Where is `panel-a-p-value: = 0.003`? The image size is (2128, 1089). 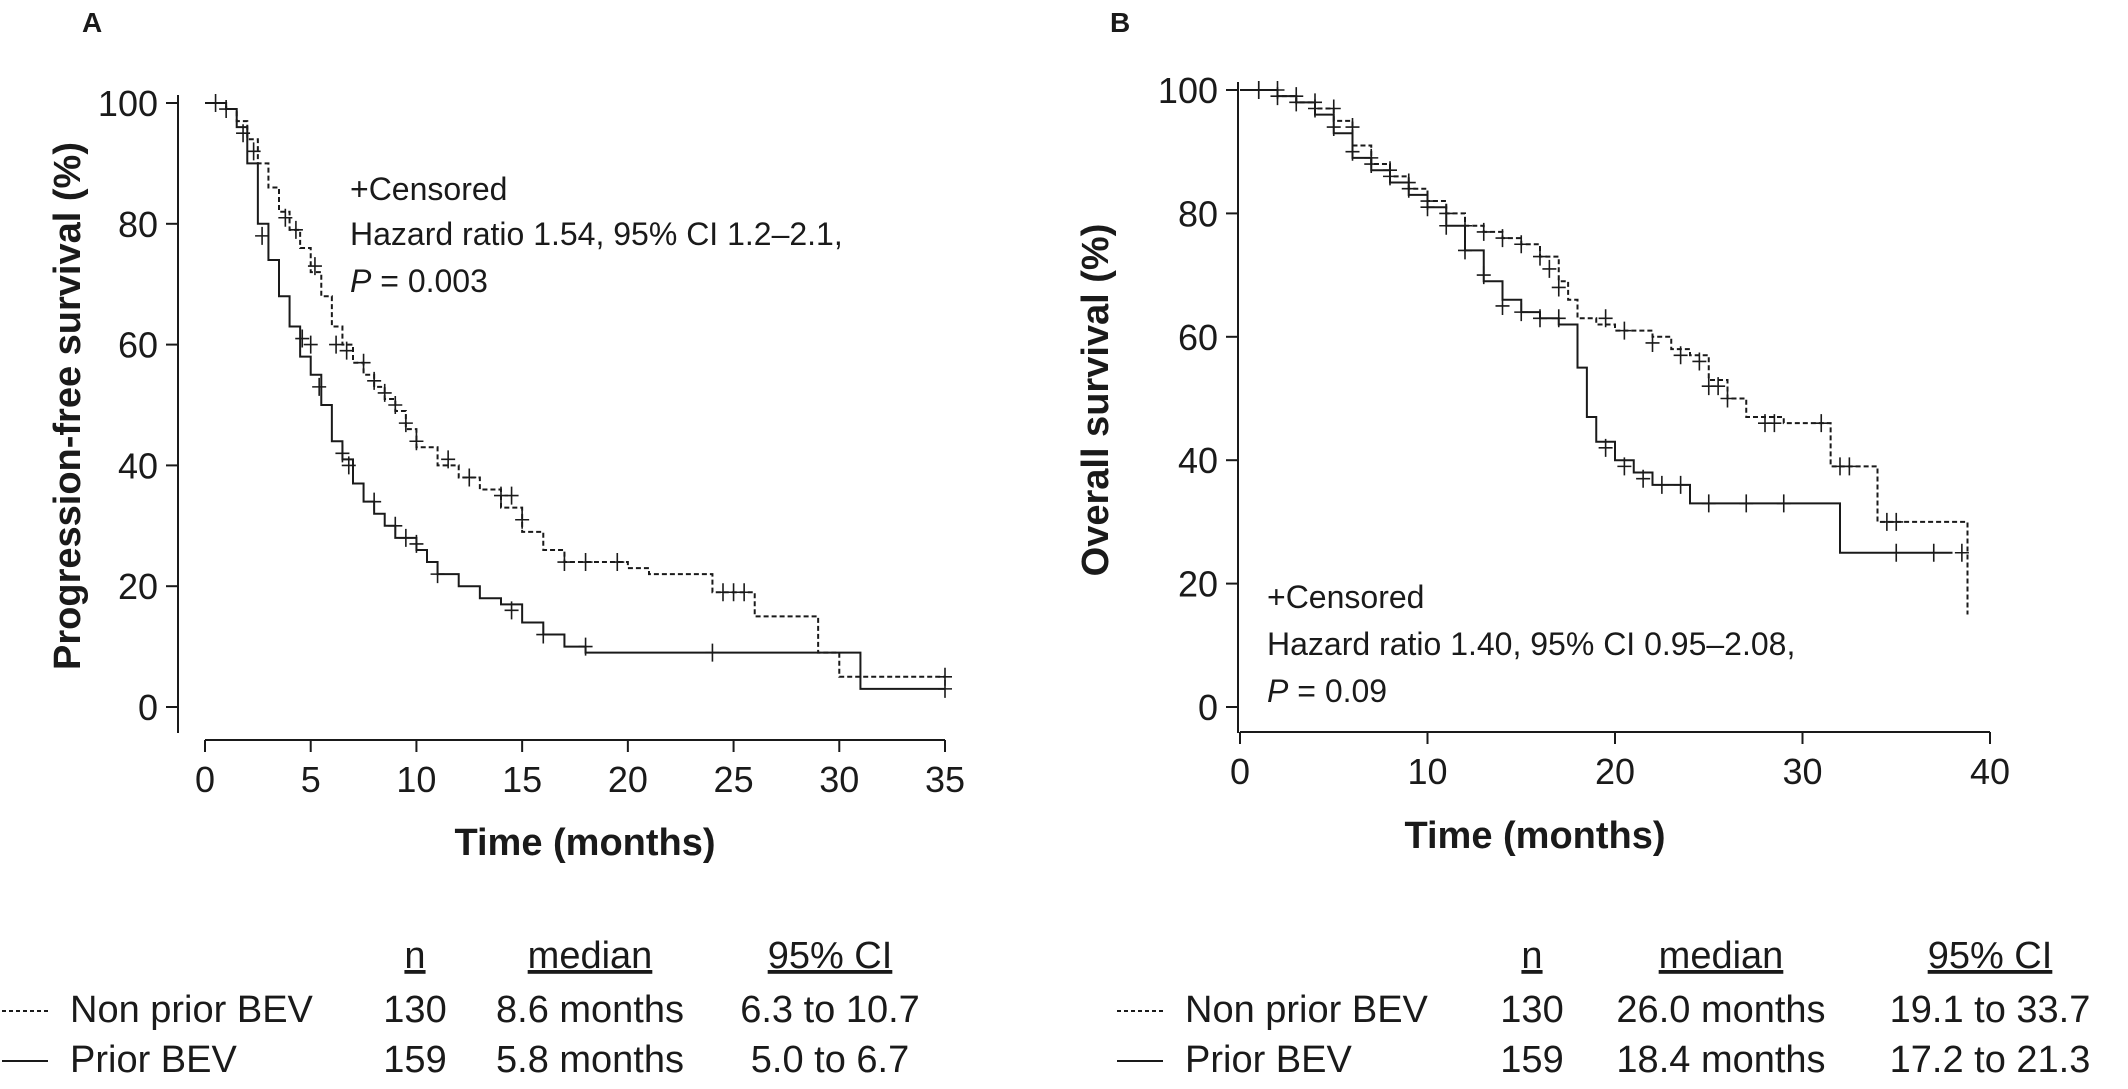 panel-a-p-value: = 0.003 is located at coordinates (429, 281).